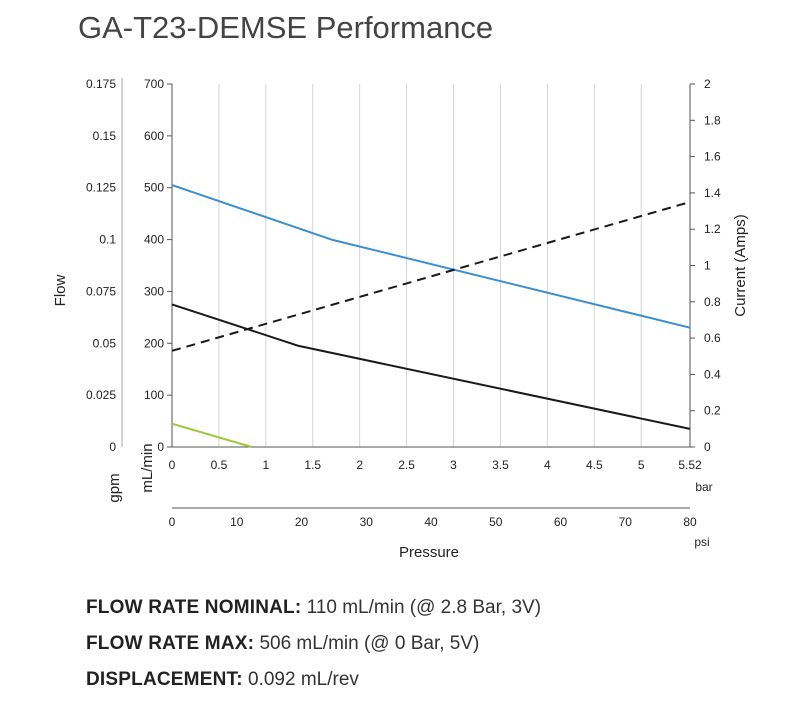 This screenshot has height=720, width=800. I want to click on x-tick-label-bar: 1, so click(265, 465).